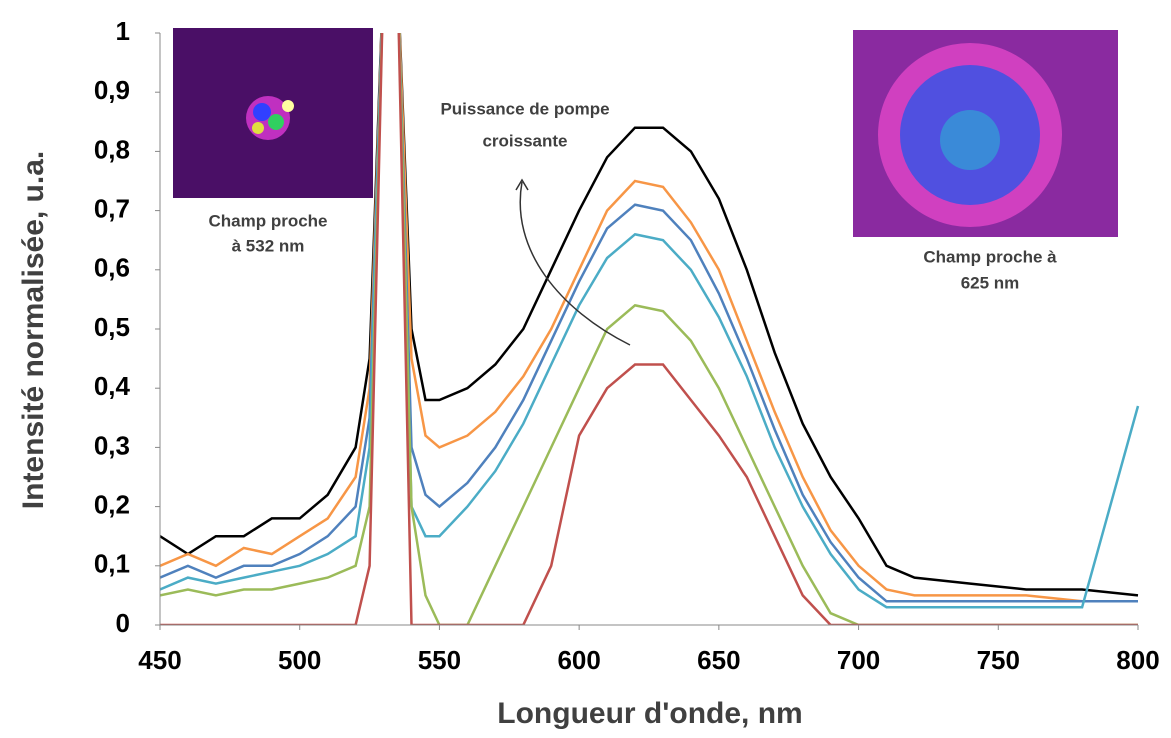  Describe the element at coordinates (112, 208) in the screenshot. I see `y-tick-label: 0,7` at that location.